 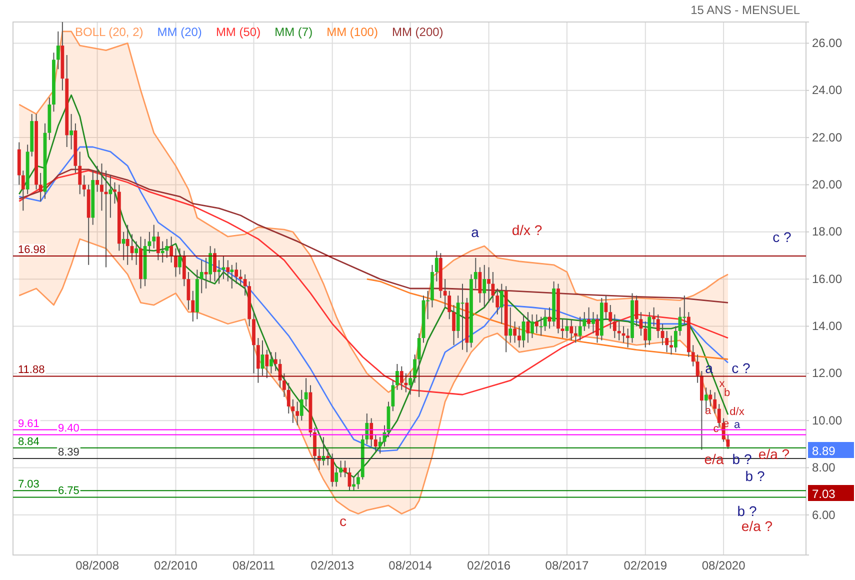 I want to click on x-tick-label: 08/2020, so click(x=724, y=565).